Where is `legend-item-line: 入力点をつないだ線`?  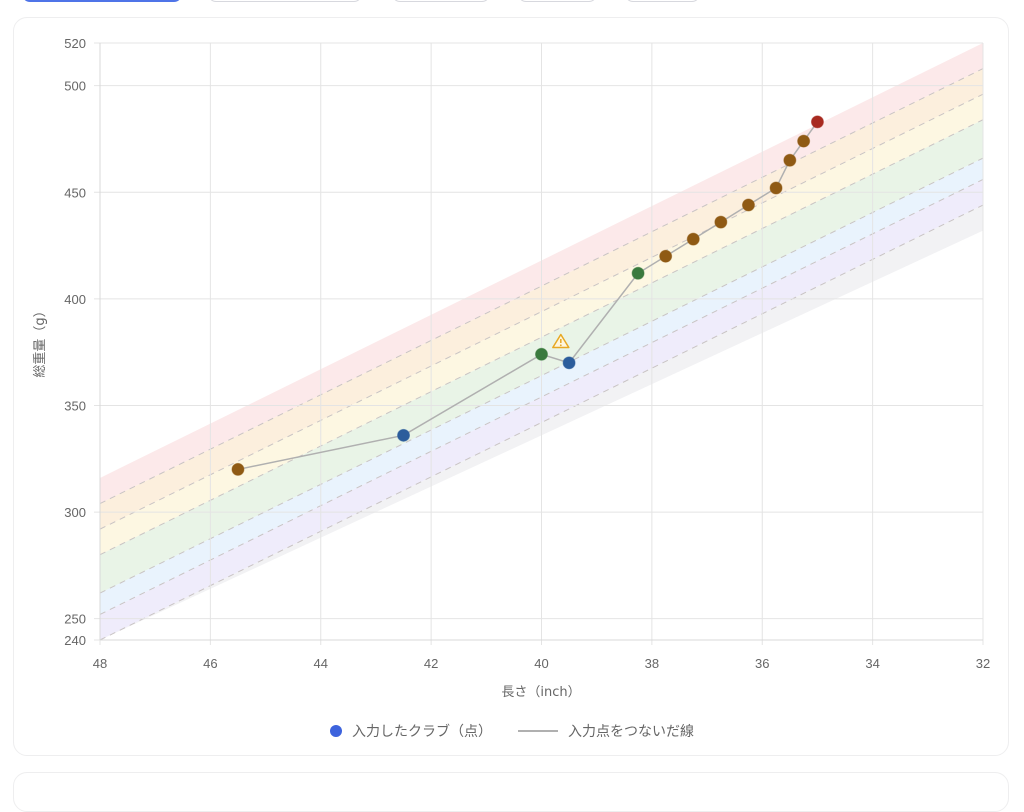
legend-item-line: 入力点をつないだ線 is located at coordinates (606, 731).